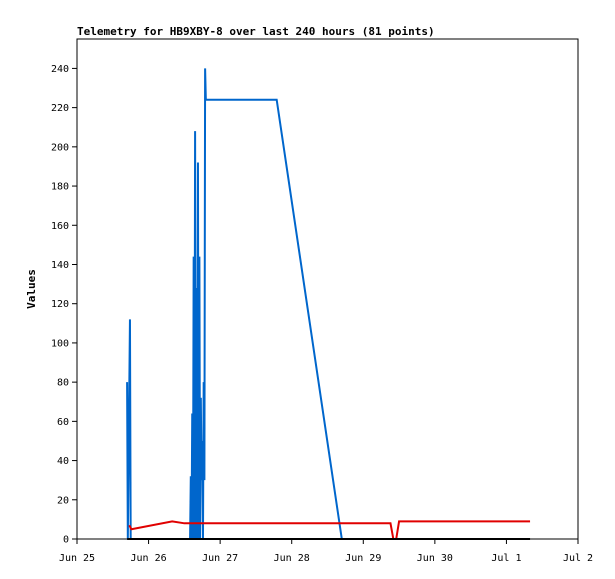 The width and height of the screenshot is (615, 579). What do you see at coordinates (220, 558) in the screenshot?
I see `x-tick-label: Jun 27` at bounding box center [220, 558].